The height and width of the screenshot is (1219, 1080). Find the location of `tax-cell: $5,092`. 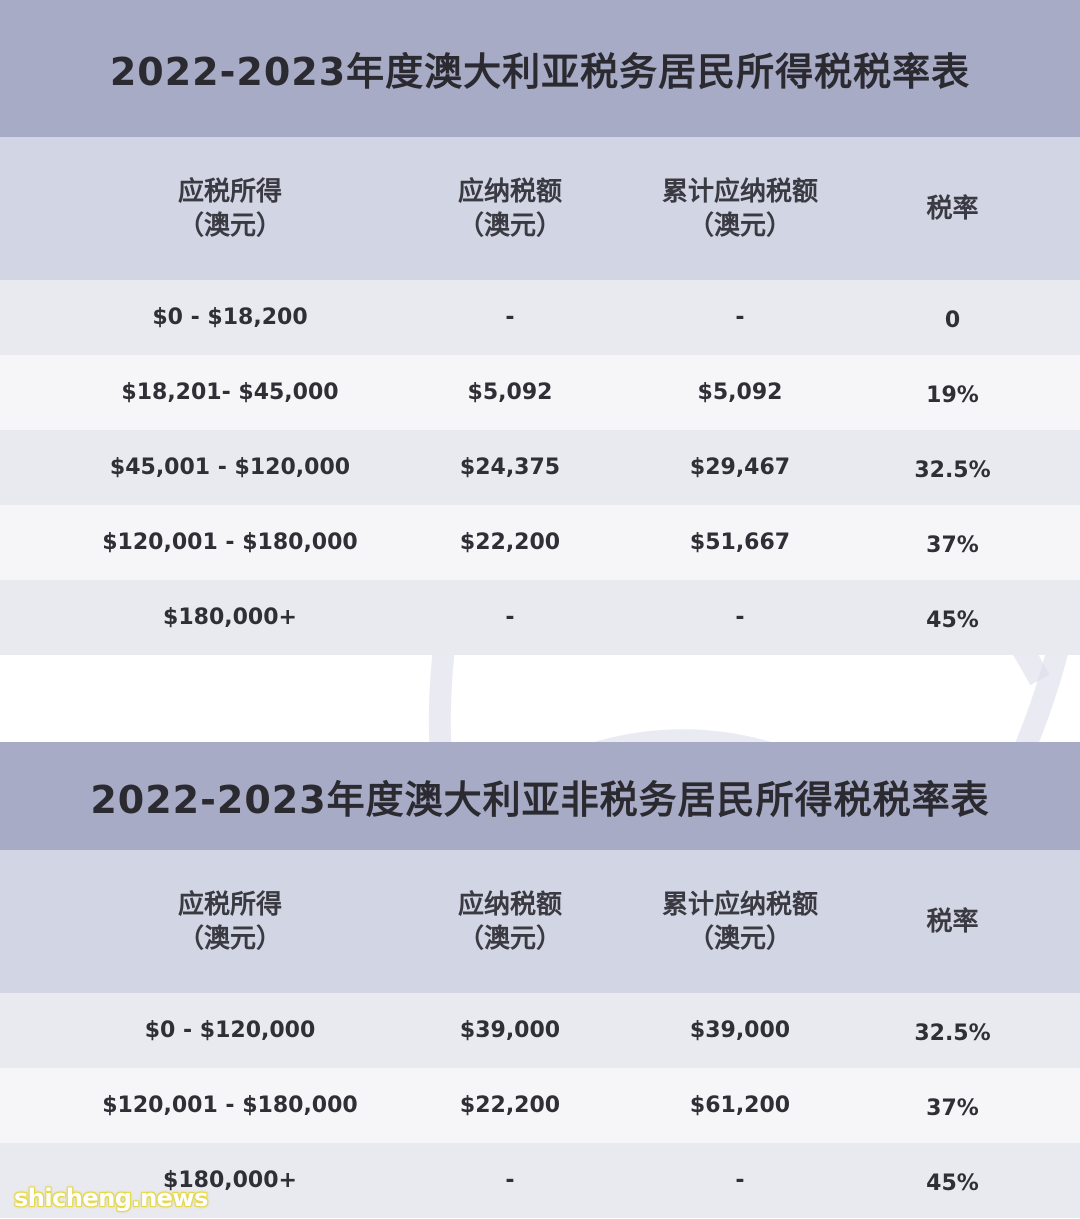

tax-cell: $5,092 is located at coordinates (510, 392).